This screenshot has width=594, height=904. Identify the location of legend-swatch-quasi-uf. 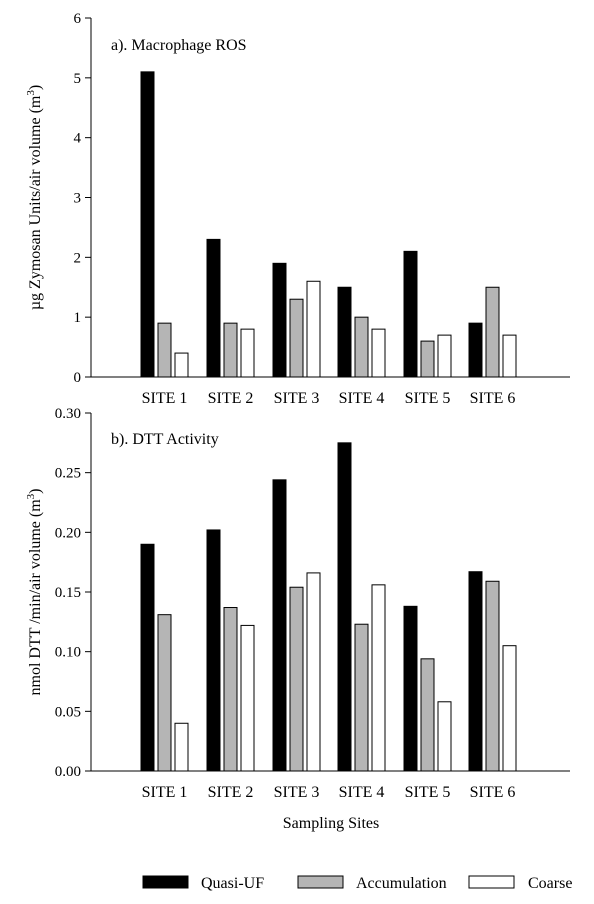
(165, 882).